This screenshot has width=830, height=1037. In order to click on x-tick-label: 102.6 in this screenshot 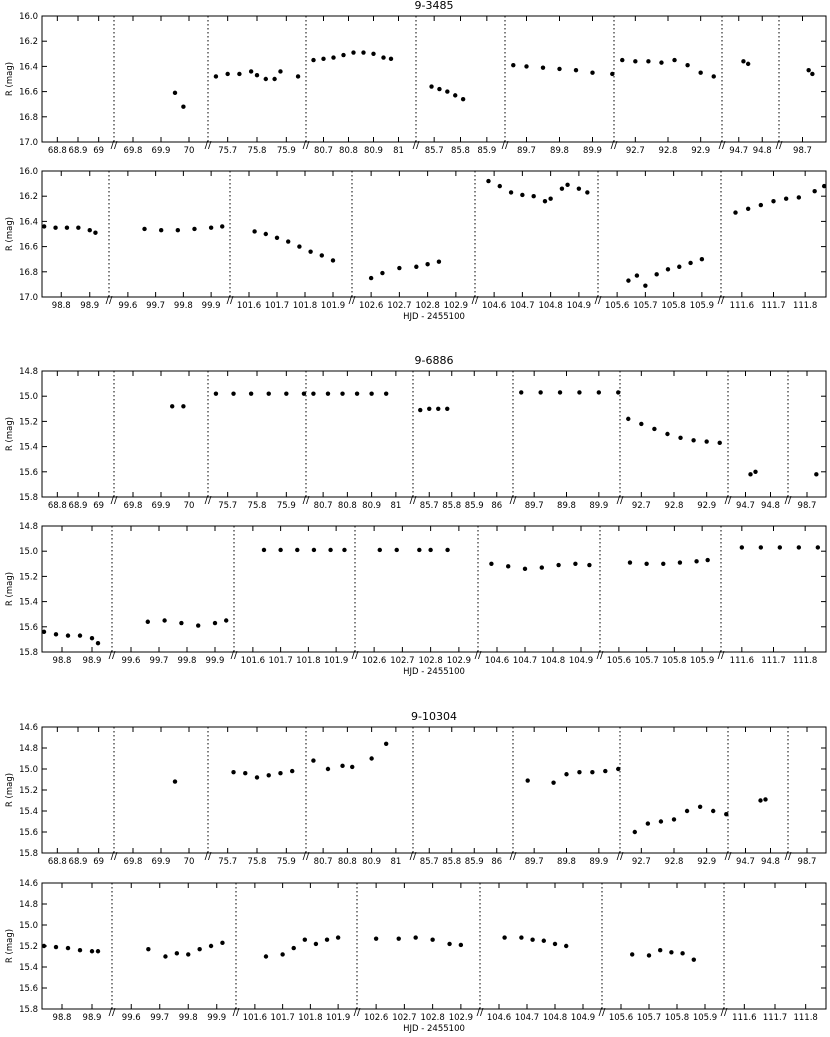, I will do `click(374, 661)`.